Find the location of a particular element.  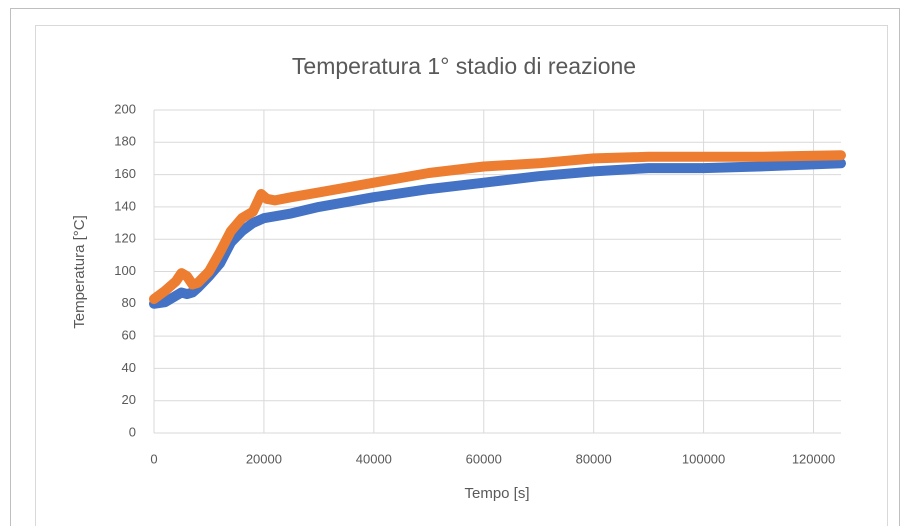

y-tick-label: 60 is located at coordinates (129, 335).